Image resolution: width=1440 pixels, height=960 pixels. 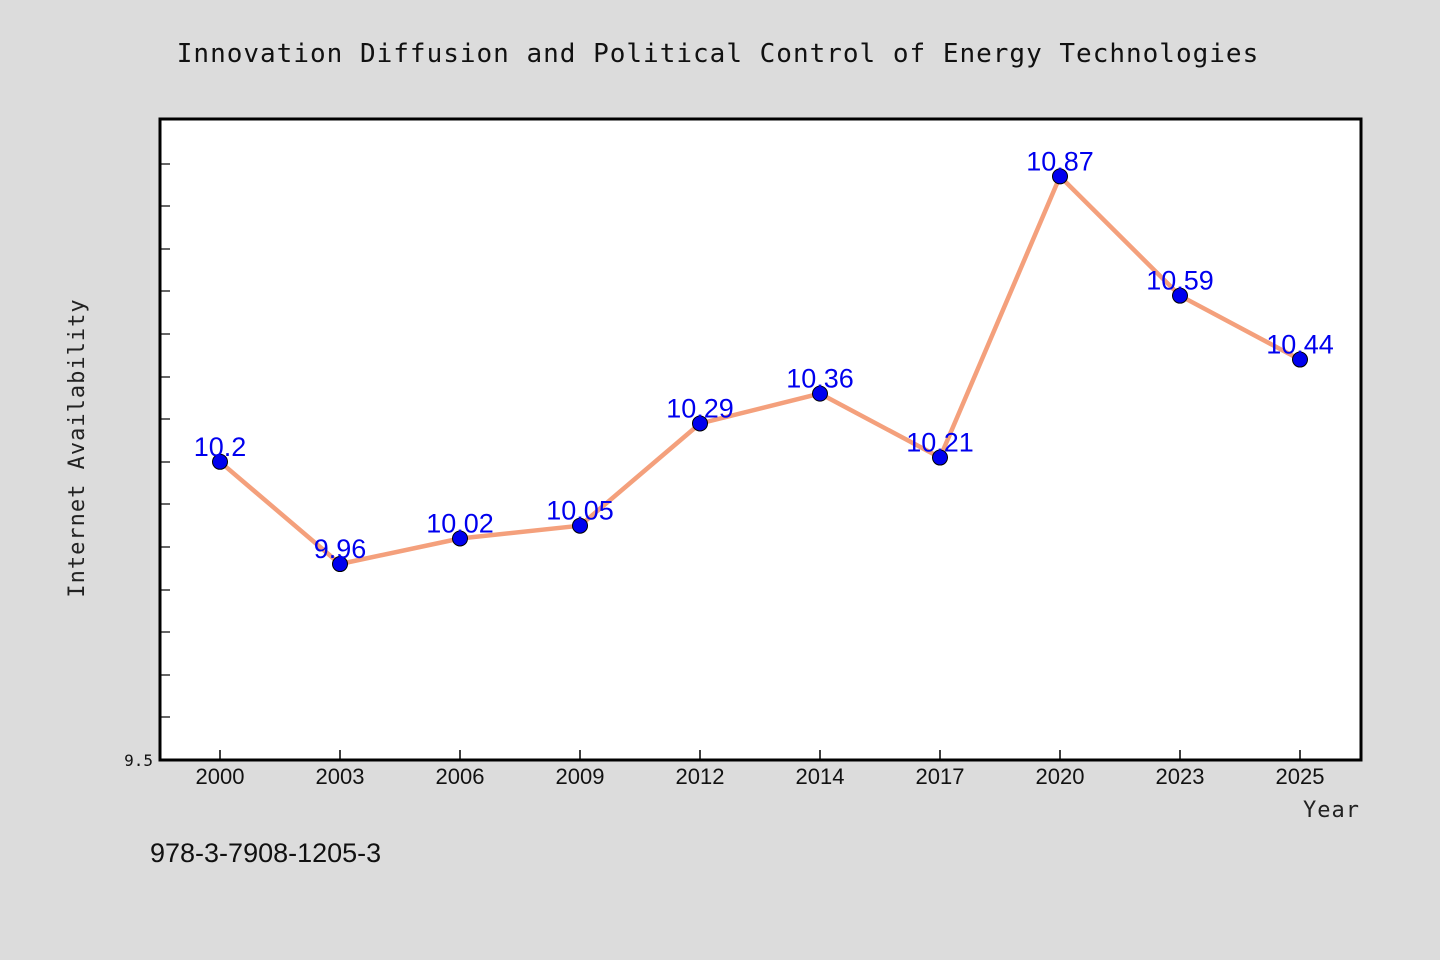 I want to click on x-tick-label: 2009, so click(x=580, y=776).